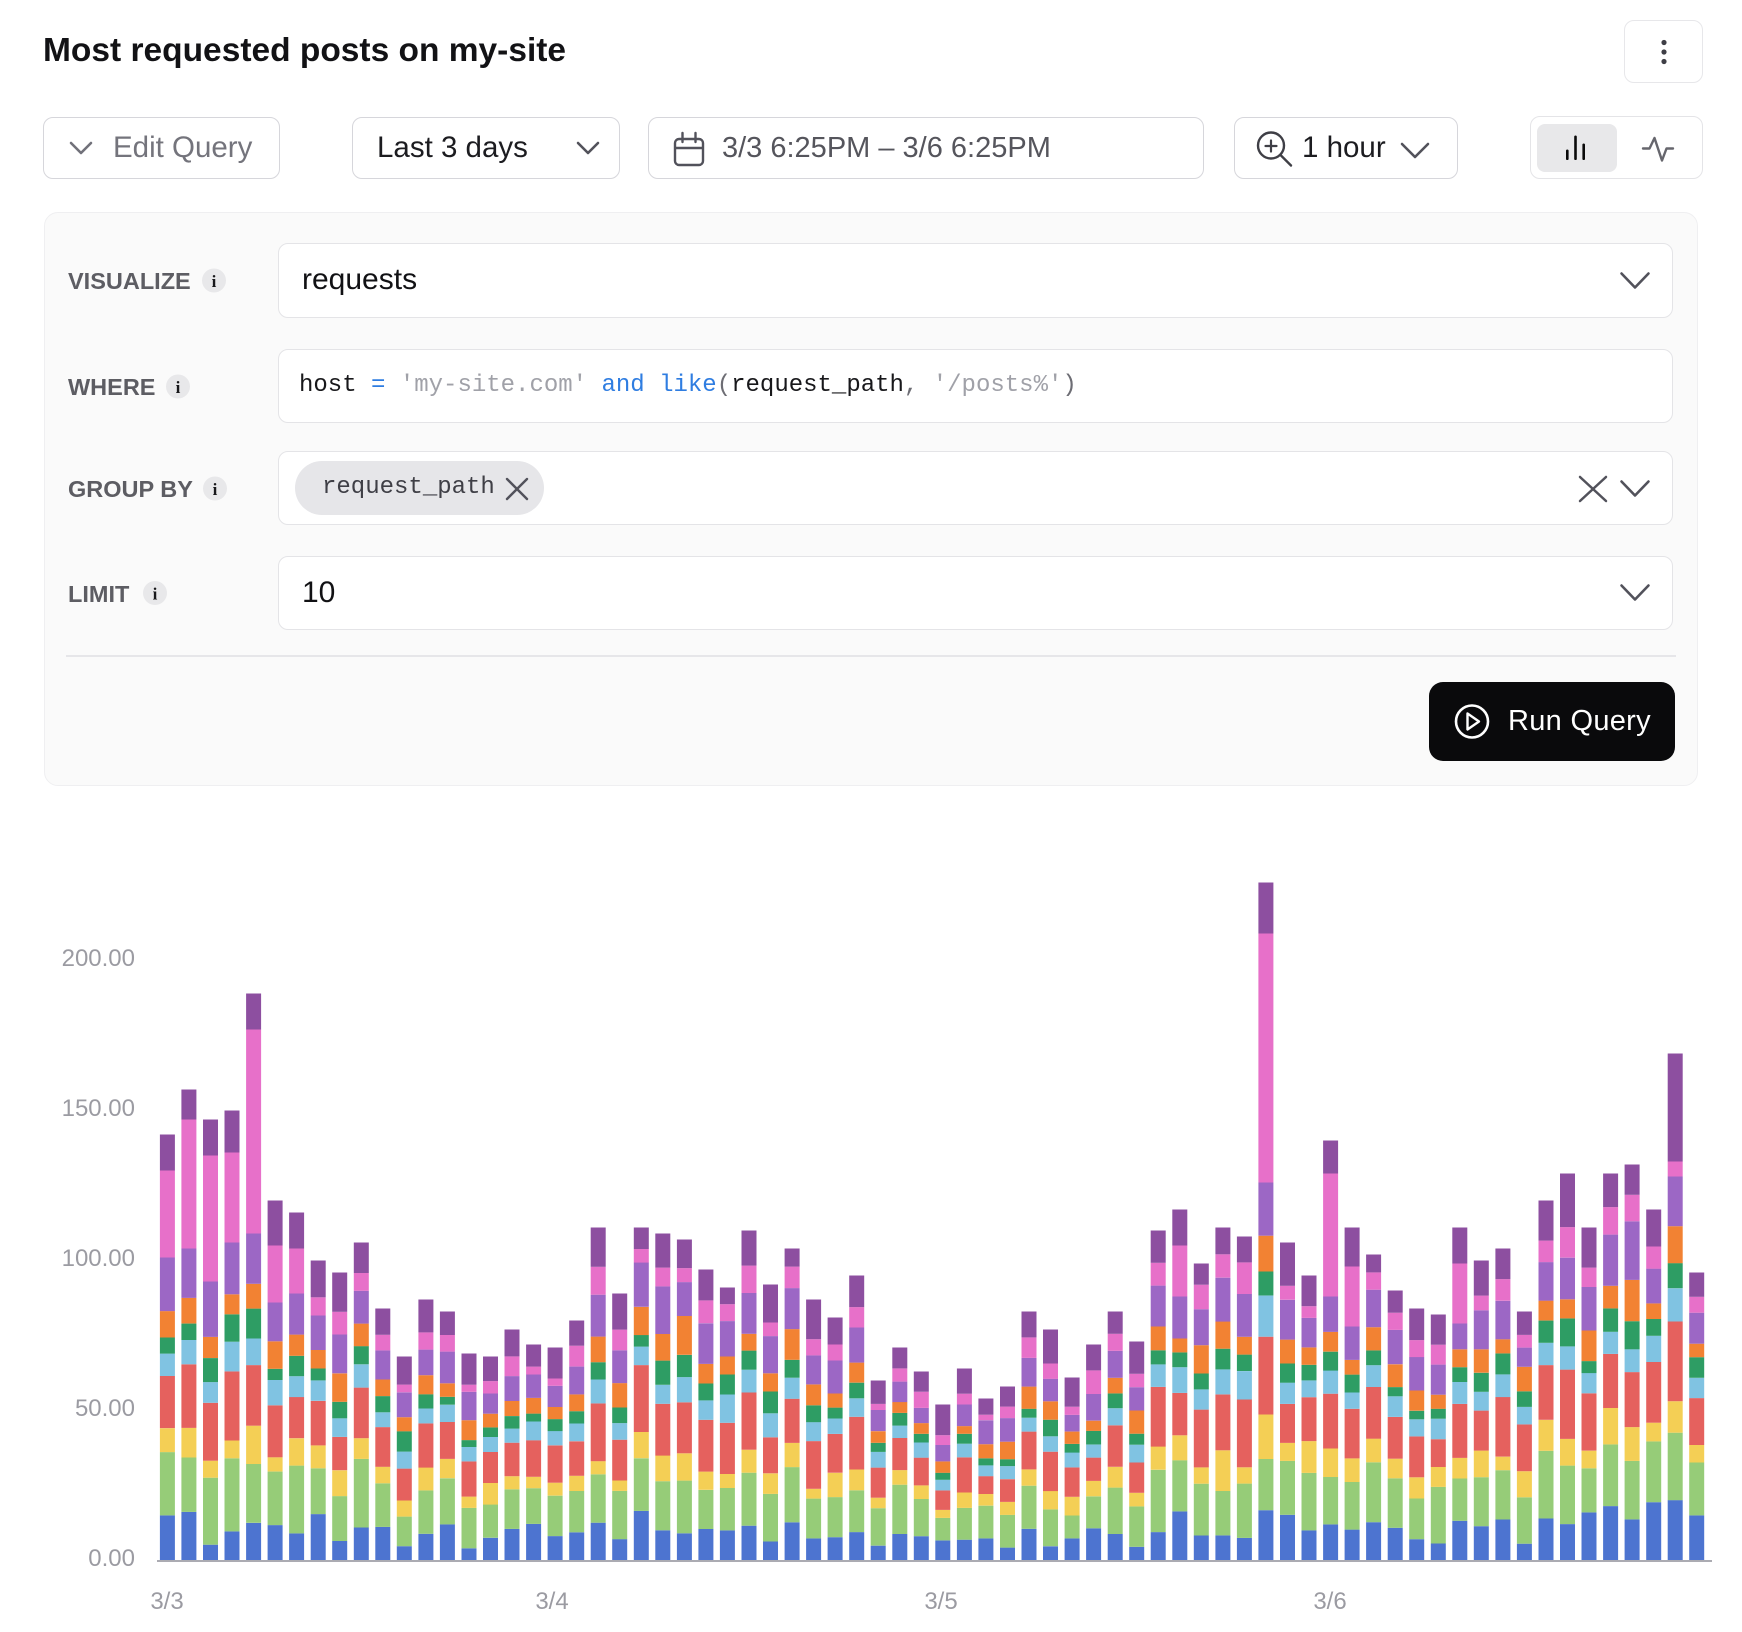  Describe the element at coordinates (1329, 1601) in the screenshot. I see `svg-text: 3/6` at that location.